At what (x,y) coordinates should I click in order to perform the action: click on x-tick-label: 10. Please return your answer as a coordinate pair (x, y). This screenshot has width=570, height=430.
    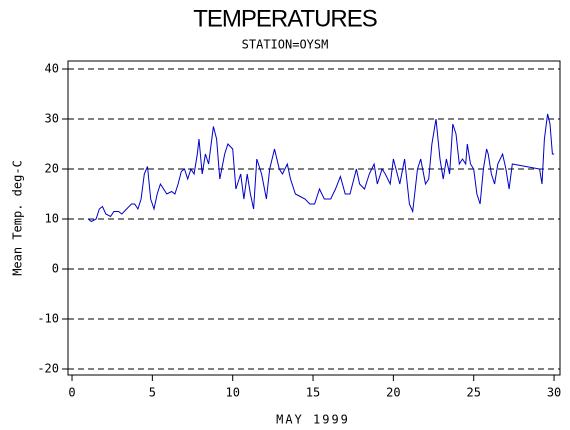
    Looking at the image, I should click on (232, 393).